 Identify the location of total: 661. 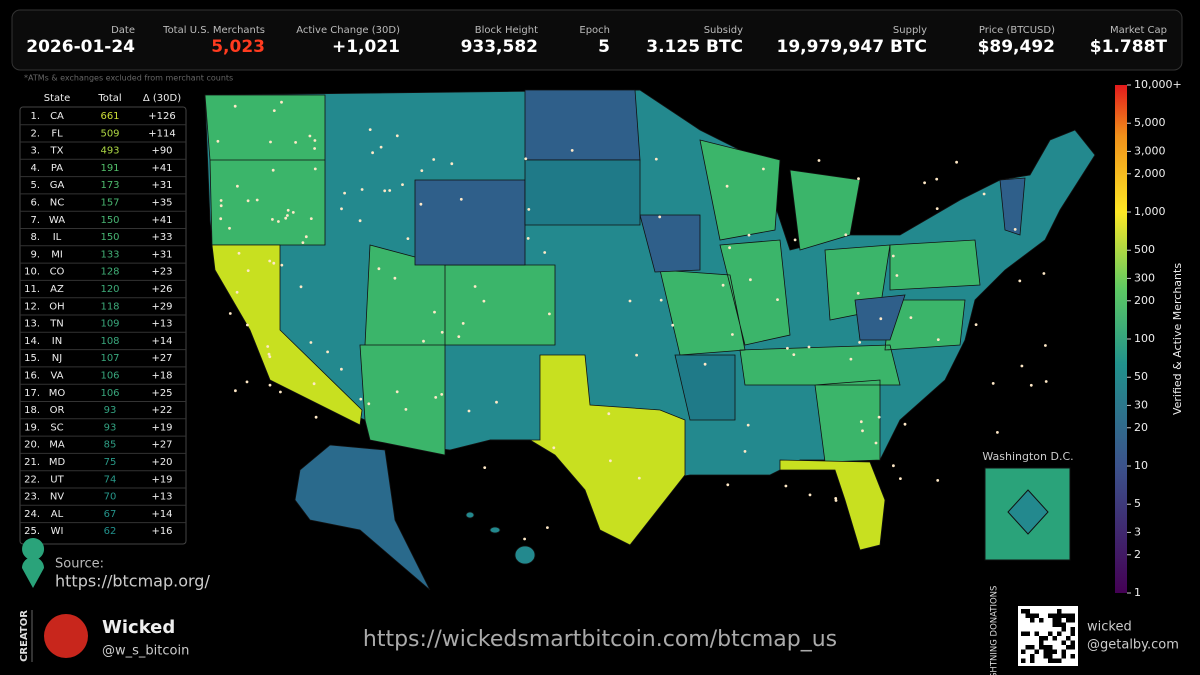
(109, 116).